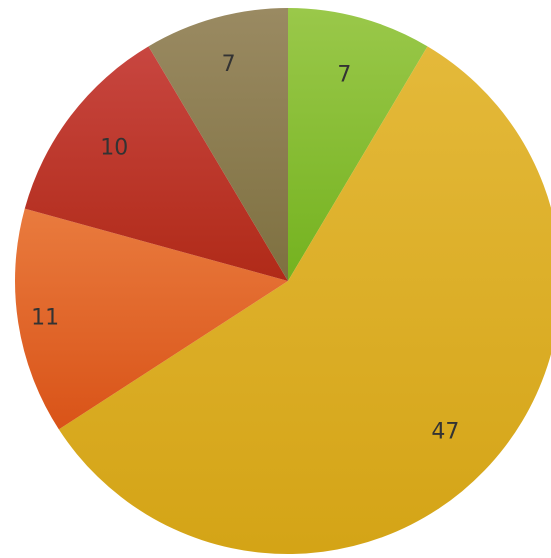  Describe the element at coordinates (229, 64) in the screenshot. I see `pie-slice-label-5: 7` at that location.